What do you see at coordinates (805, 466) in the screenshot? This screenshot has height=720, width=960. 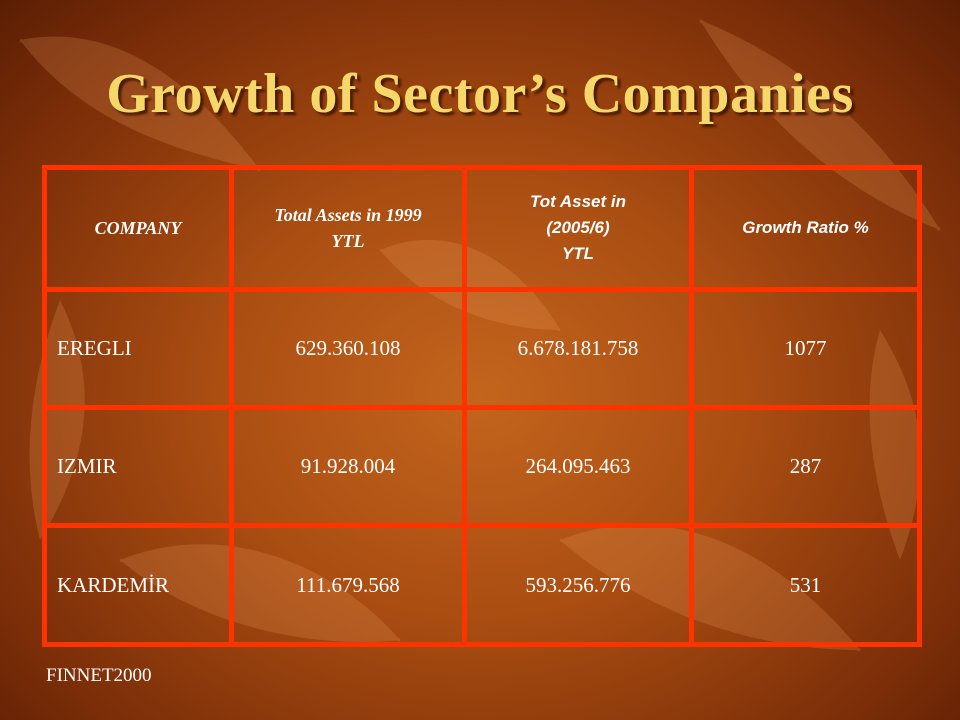 I see `cell-growth-ratio: 287` at bounding box center [805, 466].